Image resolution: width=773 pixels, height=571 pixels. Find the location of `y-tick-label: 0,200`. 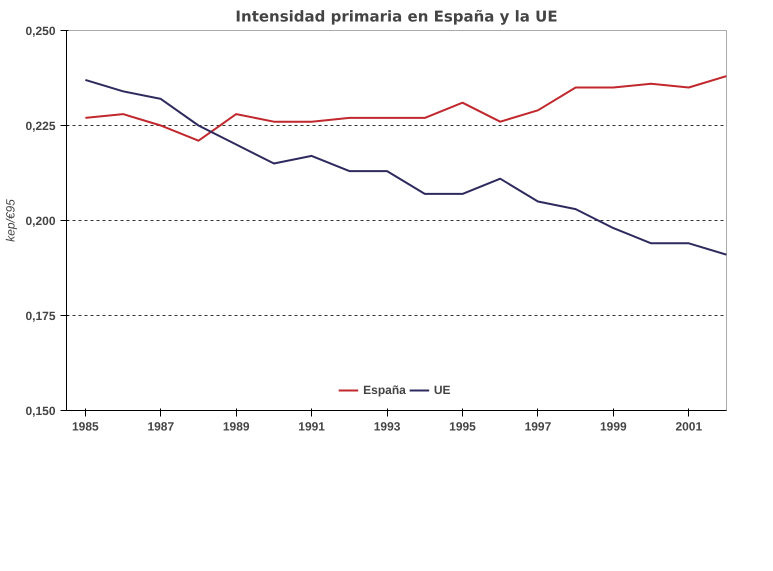

y-tick-label: 0,200 is located at coordinates (40, 221).